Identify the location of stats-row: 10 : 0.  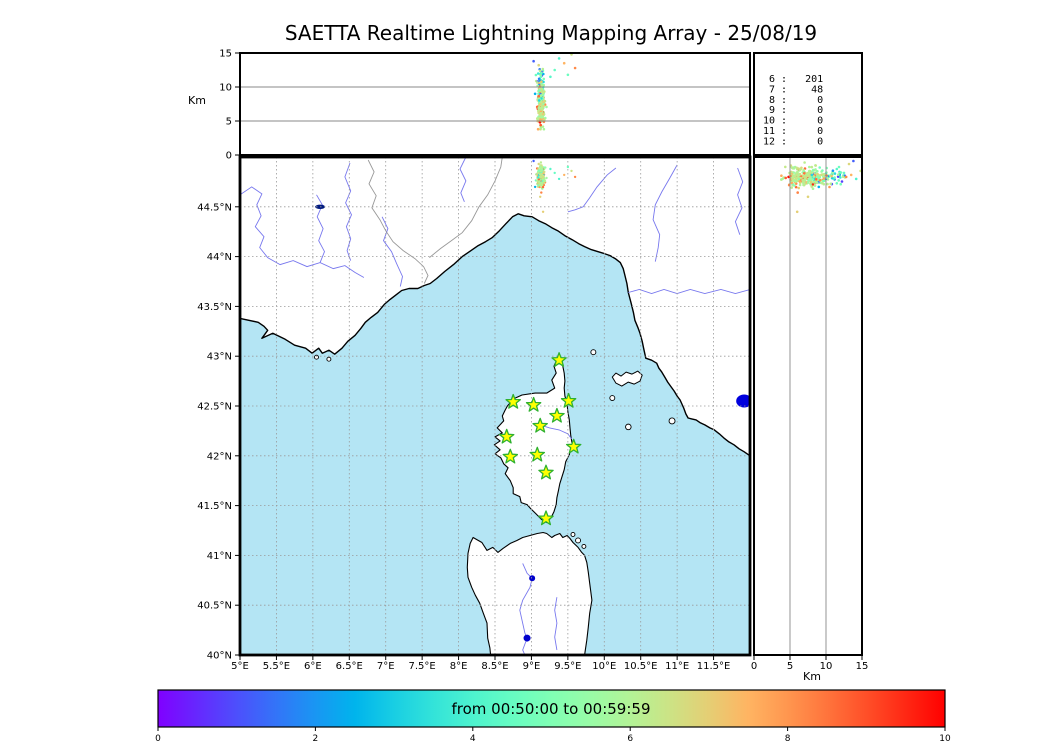
(793, 121).